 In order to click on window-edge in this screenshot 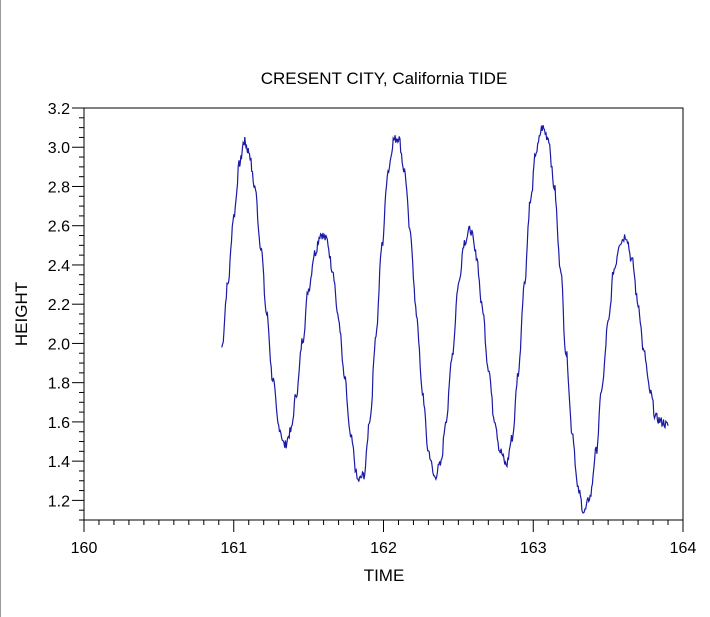, I will do `click(0, 308)`.